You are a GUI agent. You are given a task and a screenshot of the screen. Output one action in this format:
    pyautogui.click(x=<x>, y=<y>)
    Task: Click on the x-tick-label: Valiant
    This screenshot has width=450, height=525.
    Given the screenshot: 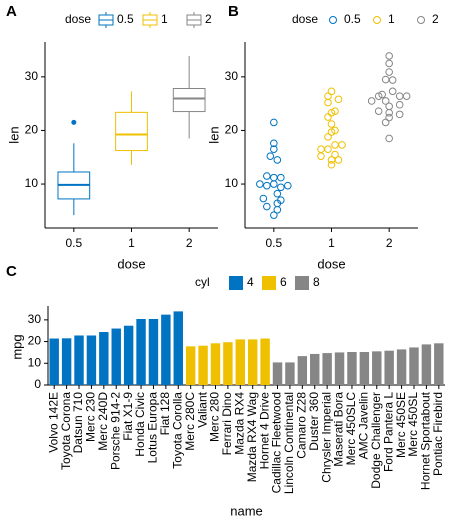 What is the action you would take?
    pyautogui.click(x=202, y=409)
    